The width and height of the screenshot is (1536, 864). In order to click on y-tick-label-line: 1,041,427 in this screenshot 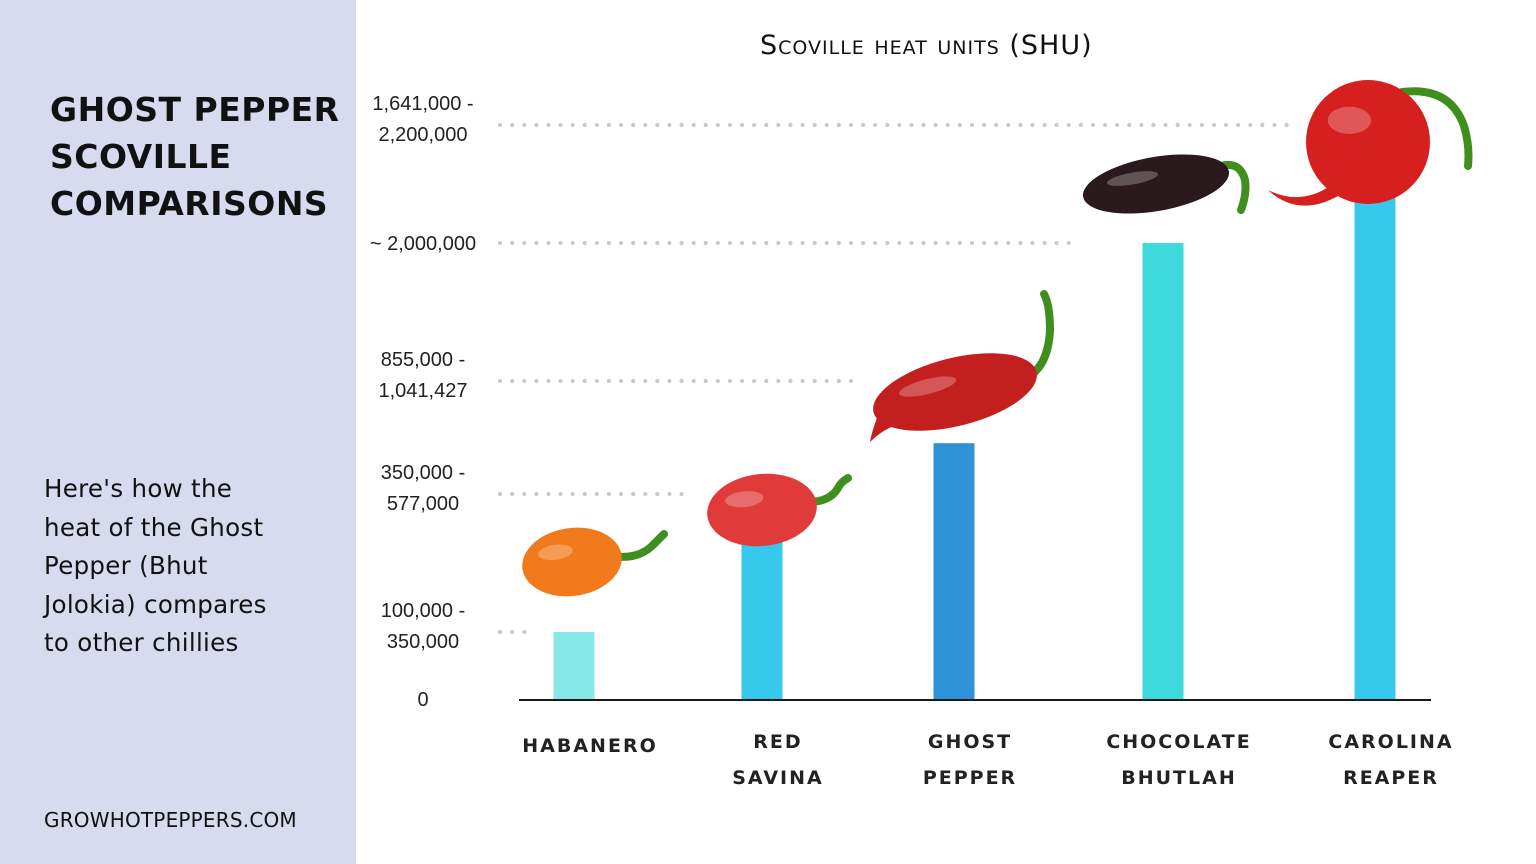, I will do `click(423, 391)`.